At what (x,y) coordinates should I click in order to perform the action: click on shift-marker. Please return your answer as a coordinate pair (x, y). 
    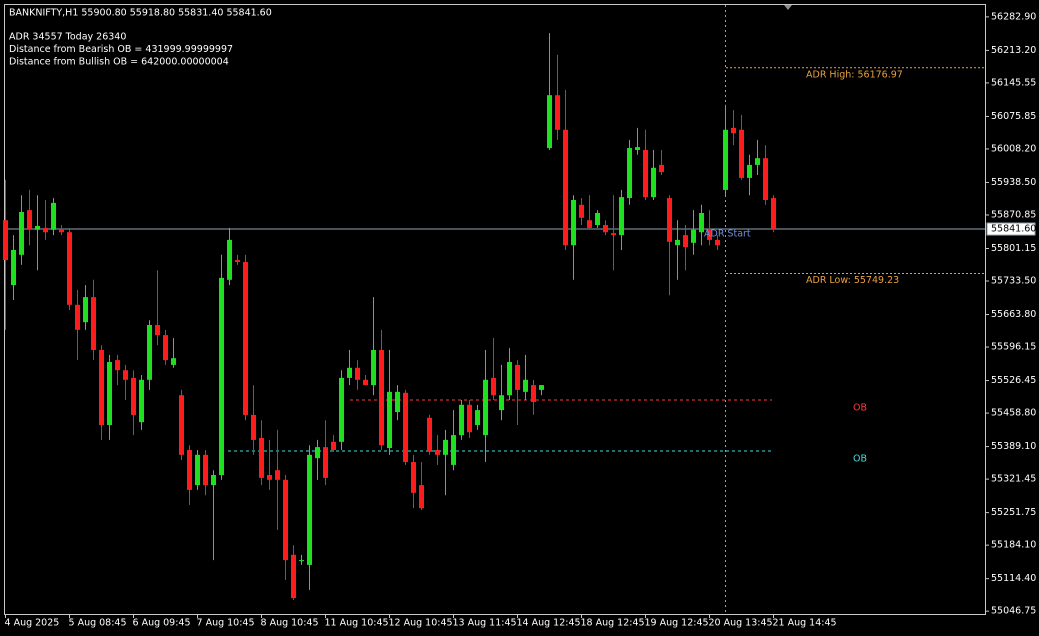
    Looking at the image, I should click on (788, 7).